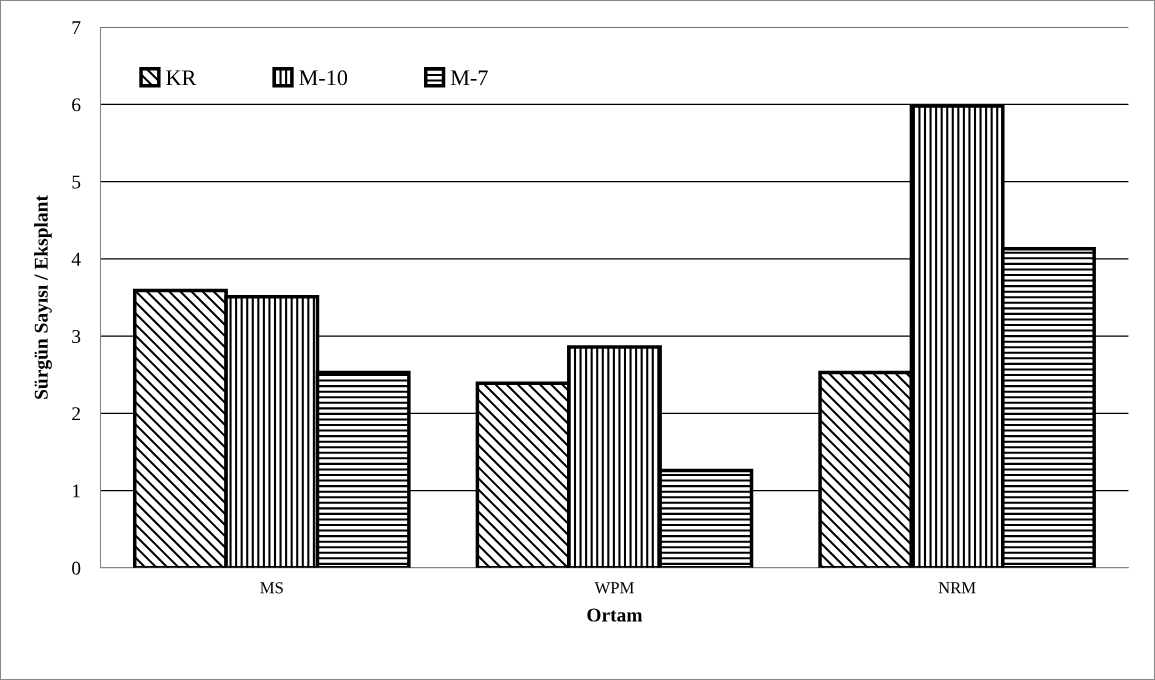  What do you see at coordinates (76, 182) in the screenshot?
I see `y-tick-label: 5` at bounding box center [76, 182].